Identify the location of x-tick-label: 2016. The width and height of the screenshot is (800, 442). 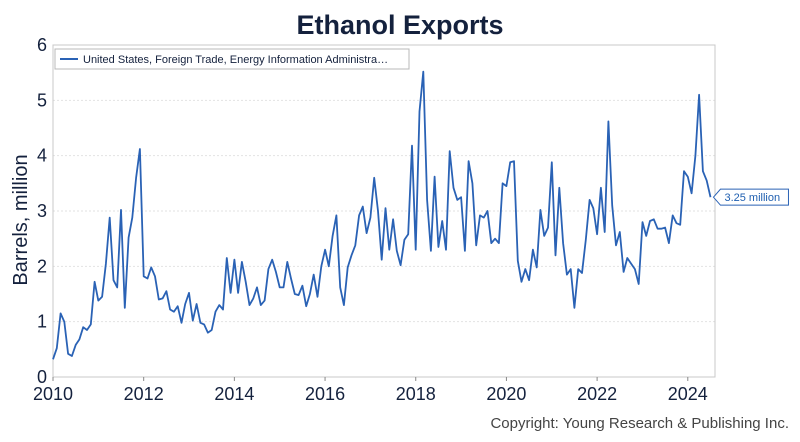
(325, 394).